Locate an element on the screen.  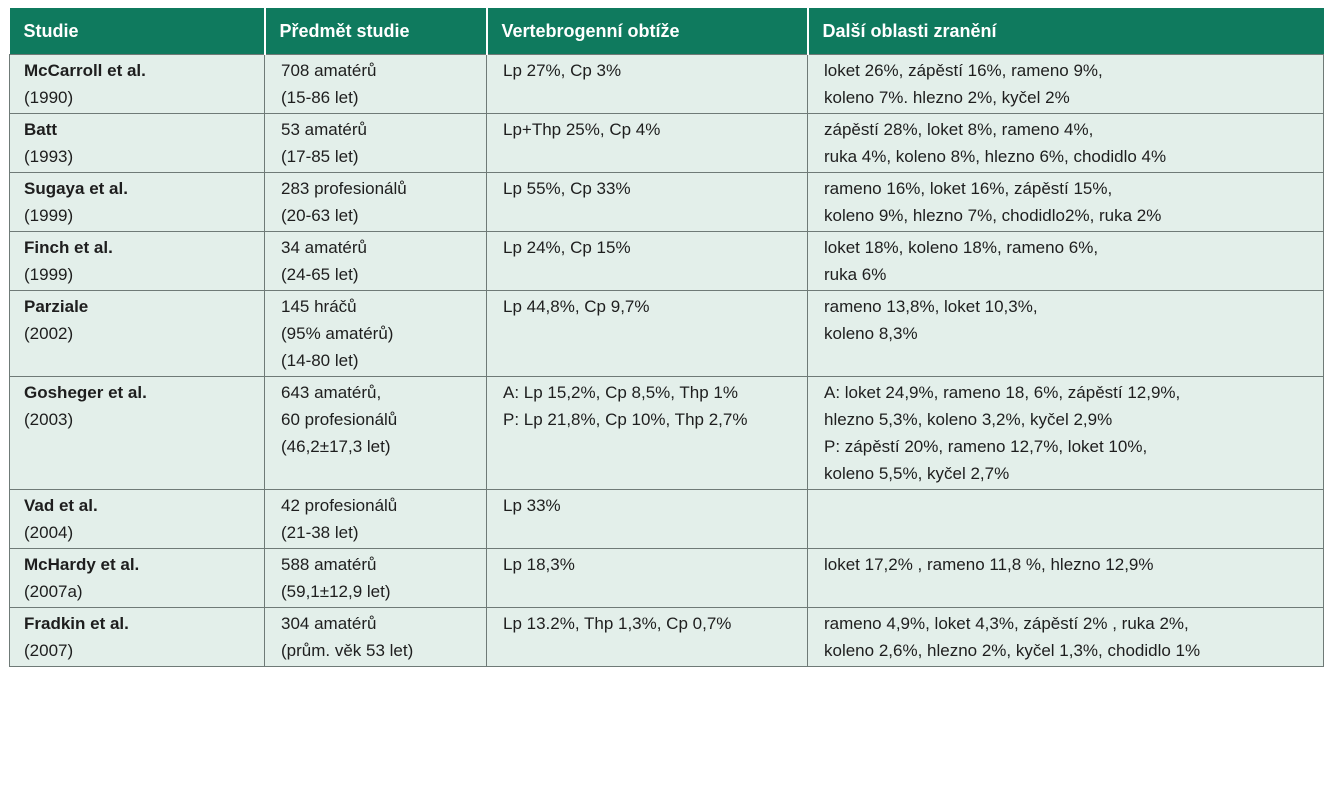
subject-cell: 283 profesionálů (20-63 let) is located at coordinates (375, 202).